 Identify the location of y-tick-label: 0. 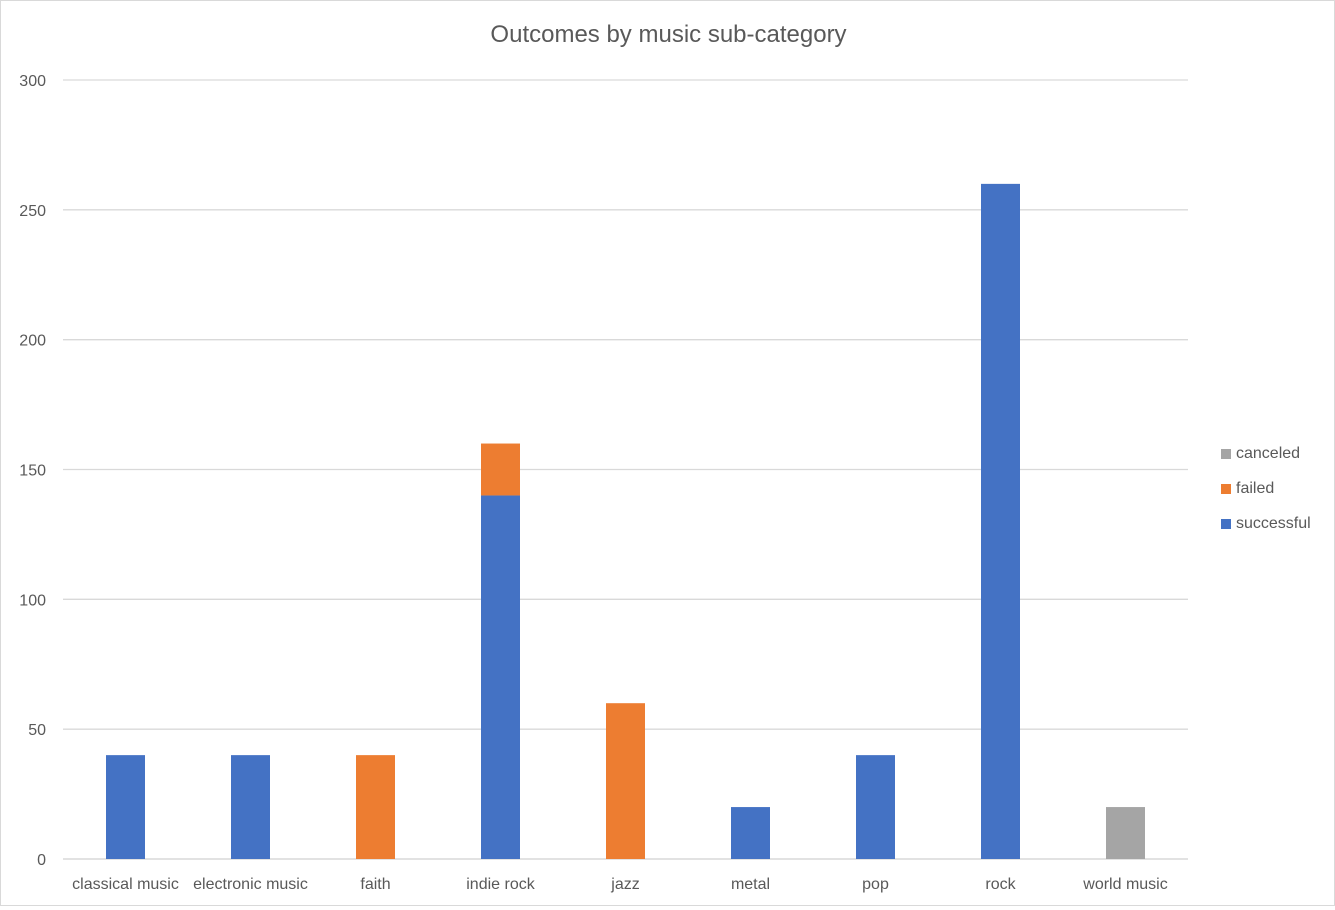
(41, 860).